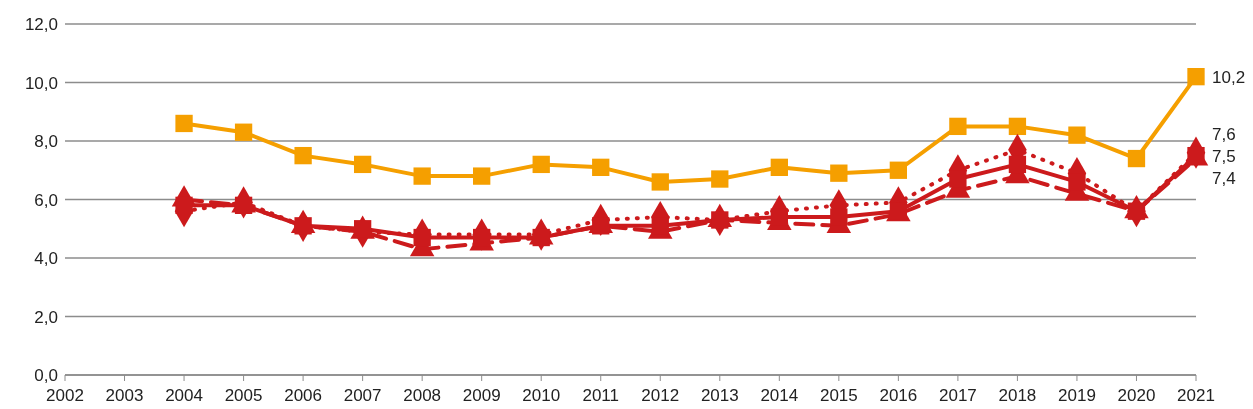 This screenshot has height=409, width=1253. What do you see at coordinates (41, 83) in the screenshot?
I see `y-tick-label: 10,0` at bounding box center [41, 83].